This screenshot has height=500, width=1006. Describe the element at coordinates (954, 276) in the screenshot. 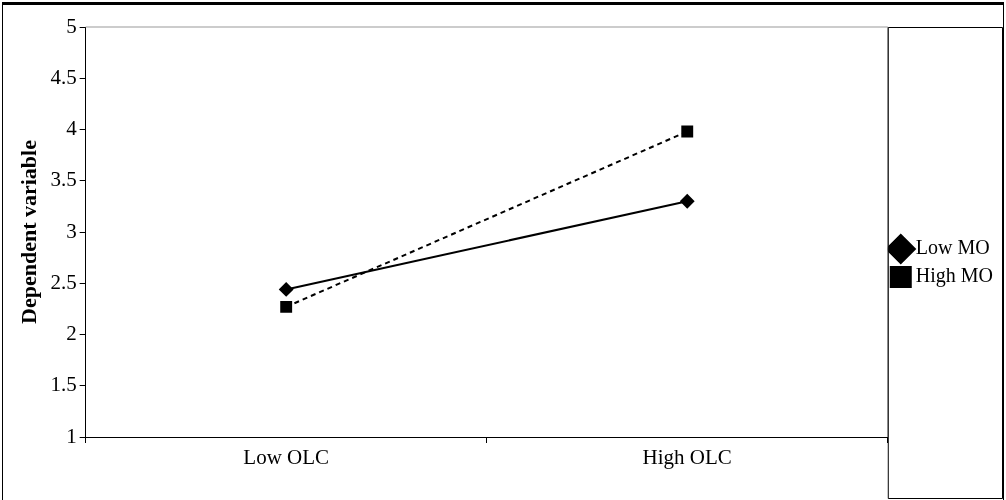

I see `legend-label: High MO` at that location.